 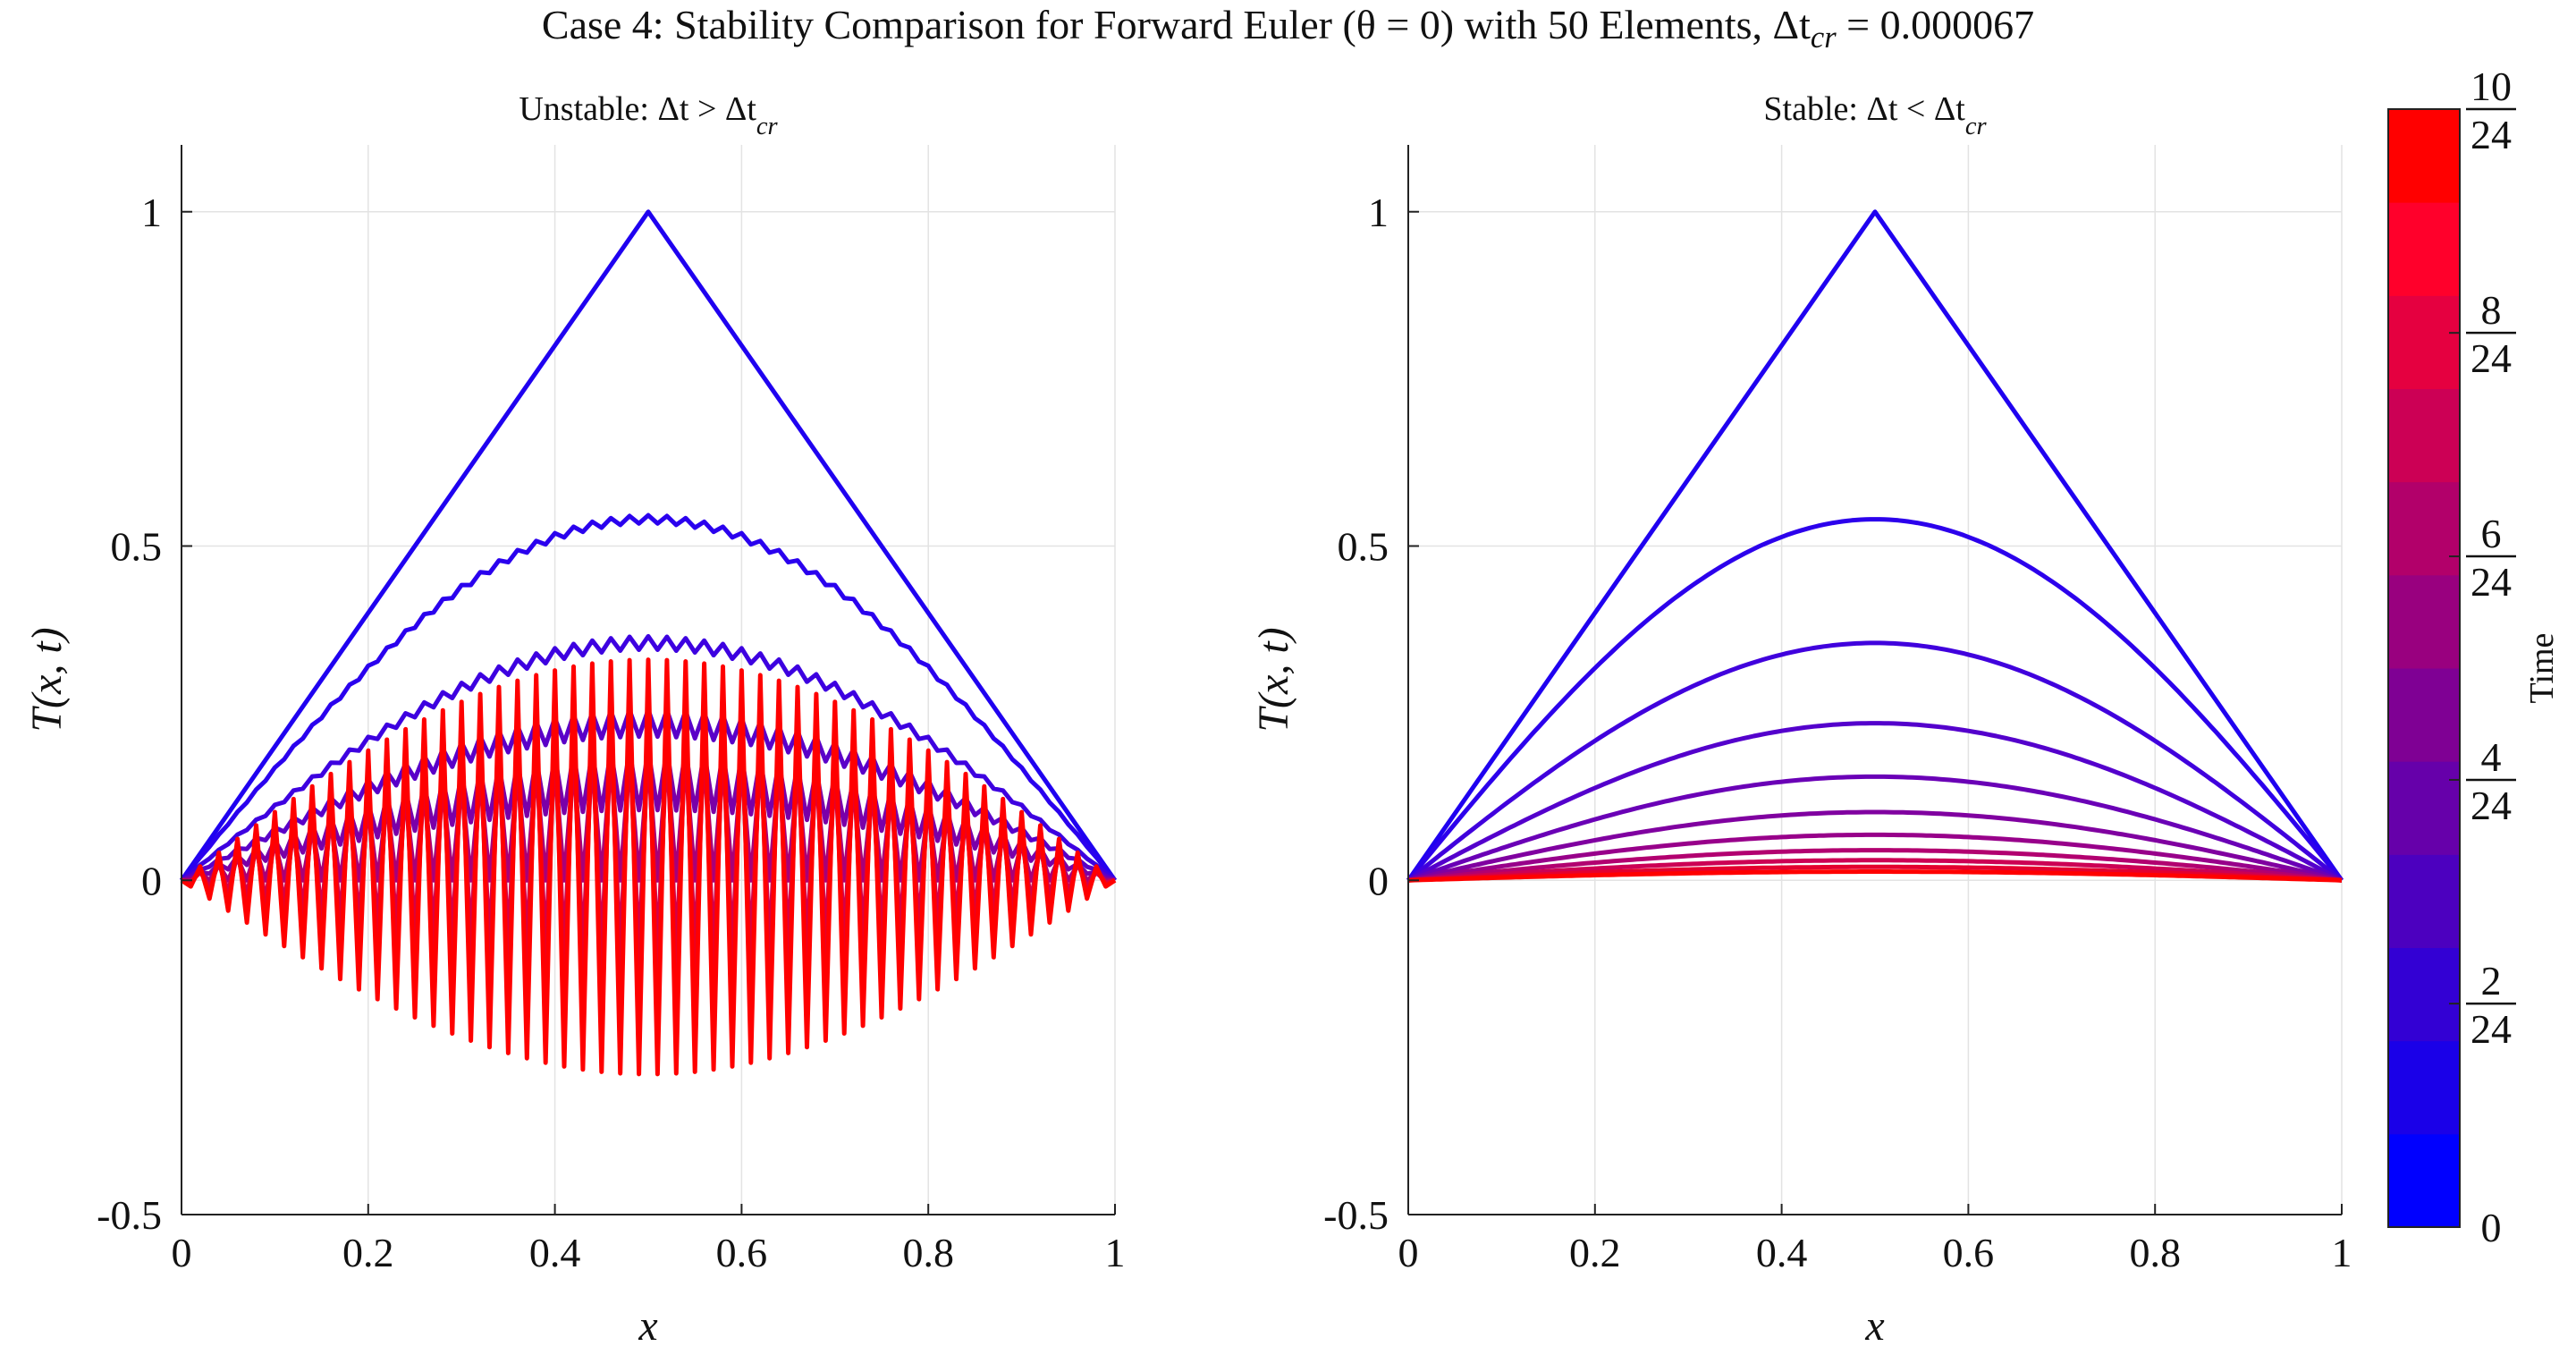 I want to click on colorbar-tick-numerator: 2, so click(x=2491, y=981).